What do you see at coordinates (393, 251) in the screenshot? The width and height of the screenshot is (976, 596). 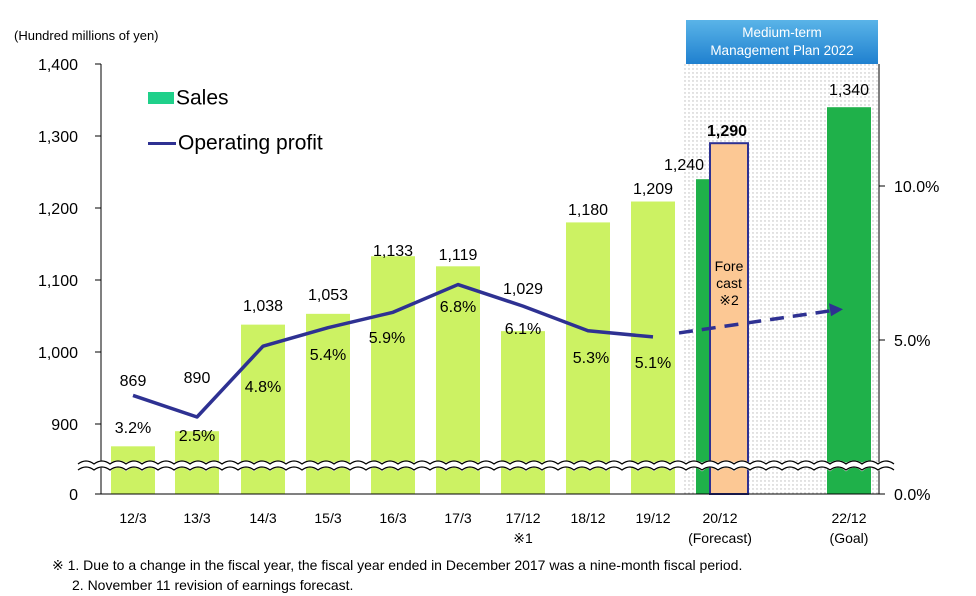 I see `sales-value-label: 1,133` at bounding box center [393, 251].